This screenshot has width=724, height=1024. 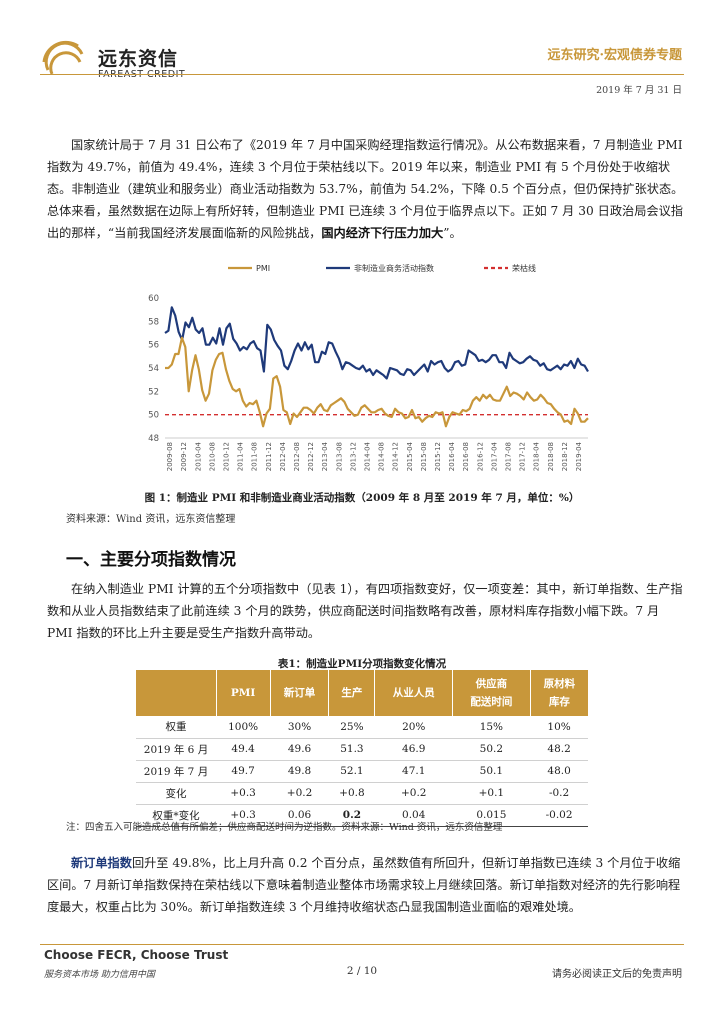 I want to click on table-row: 2019 年 7 月 49.7 49.8 52.1 47.1 50.1 48.0, so click(x=362, y=771).